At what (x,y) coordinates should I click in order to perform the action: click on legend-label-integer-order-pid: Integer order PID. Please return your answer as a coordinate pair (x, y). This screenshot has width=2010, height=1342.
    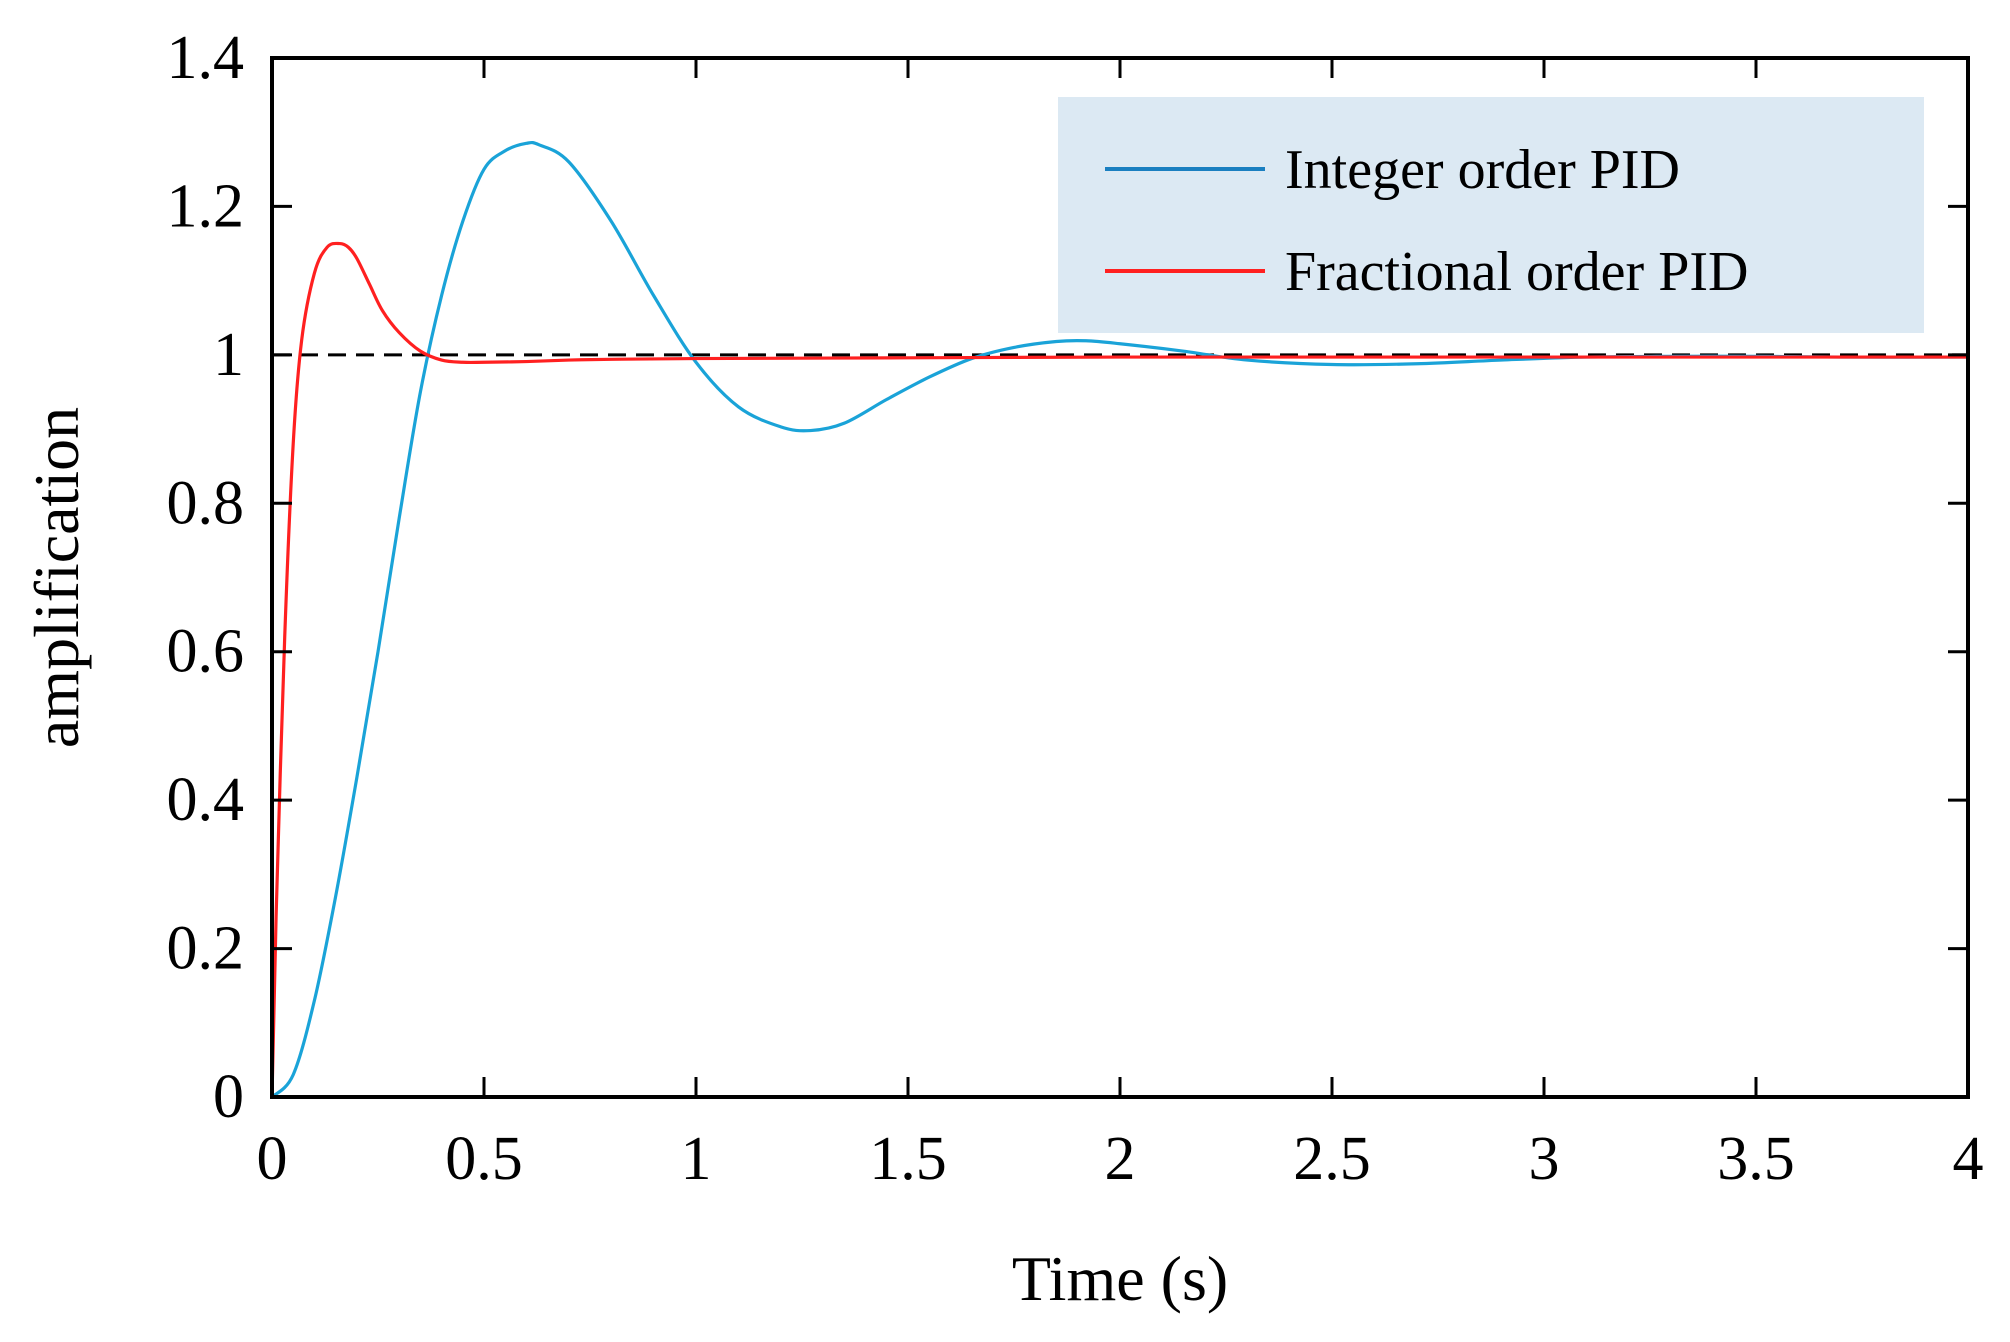
    Looking at the image, I should click on (1482, 170).